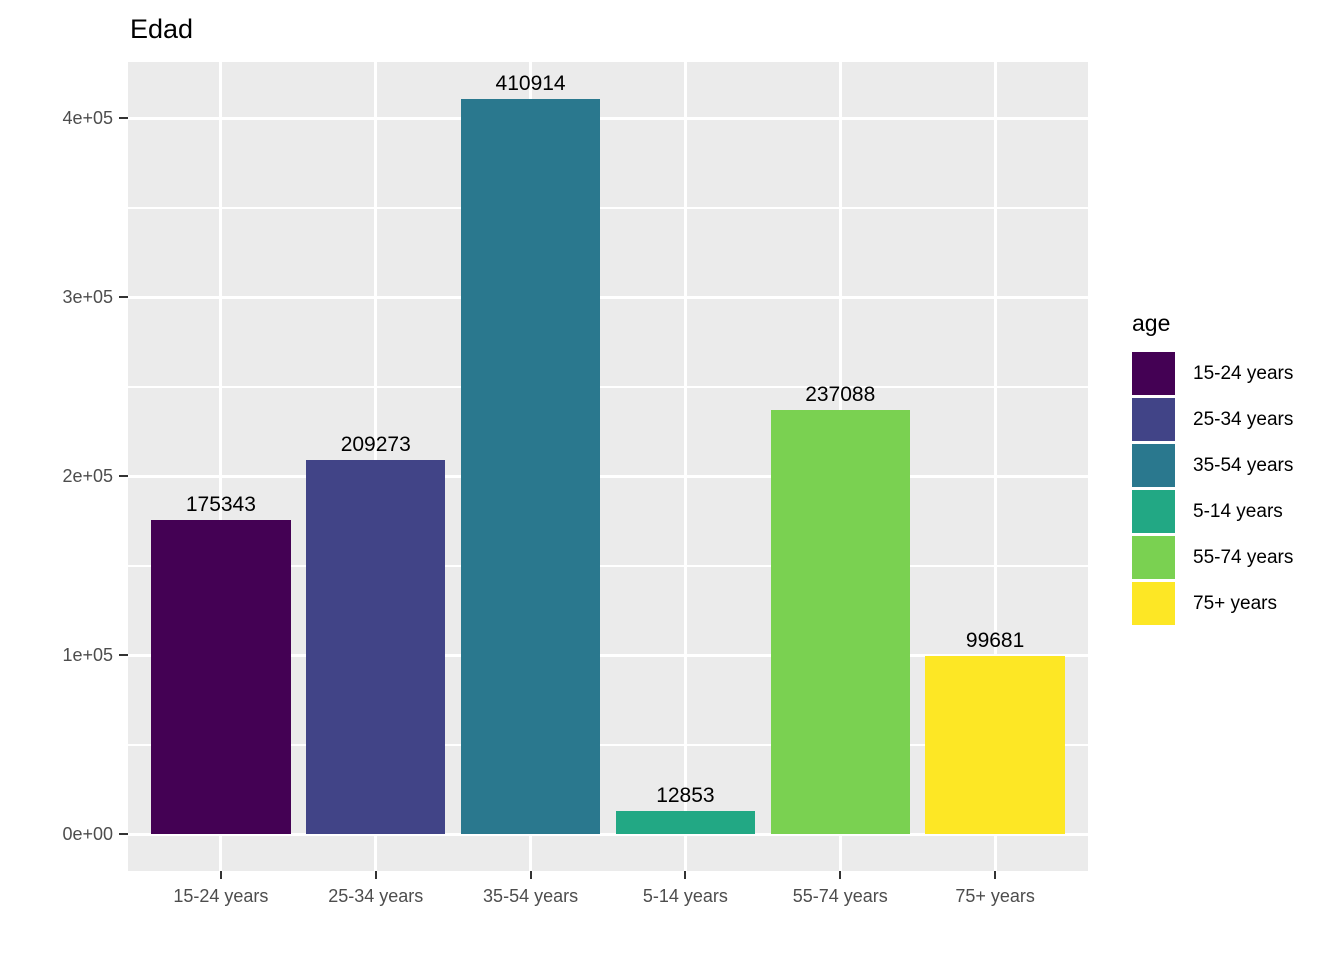 The height and width of the screenshot is (960, 1344). I want to click on y-axis-tick-label: 2e+05, so click(87, 476).